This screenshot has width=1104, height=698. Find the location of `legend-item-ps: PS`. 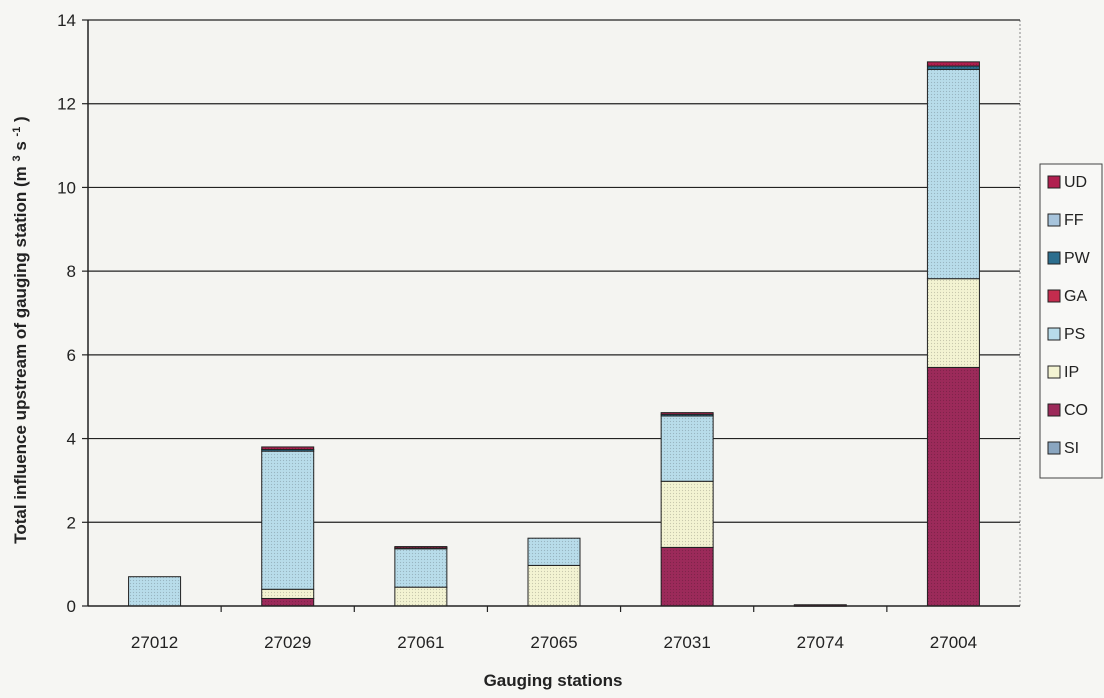

legend-item-ps: PS is located at coordinates (1066, 334).